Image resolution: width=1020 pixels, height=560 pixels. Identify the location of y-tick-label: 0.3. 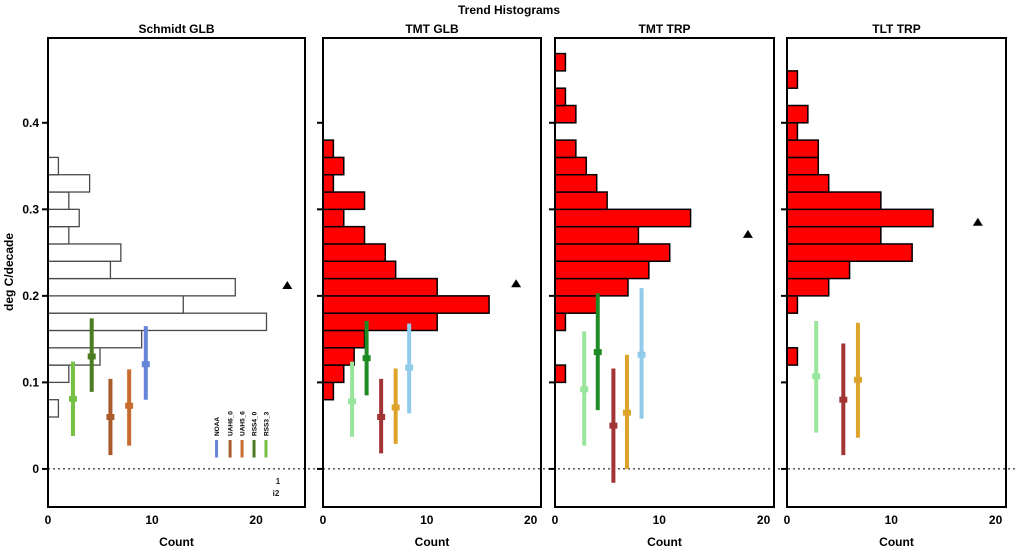
(30, 209).